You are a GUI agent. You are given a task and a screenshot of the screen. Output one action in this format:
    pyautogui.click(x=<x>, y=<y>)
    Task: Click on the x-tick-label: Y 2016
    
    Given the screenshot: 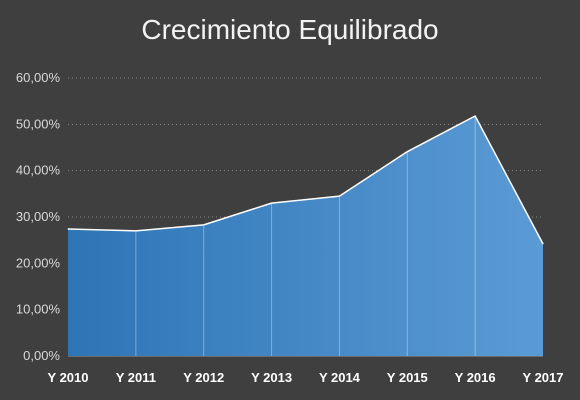 What is the action you would take?
    pyautogui.click(x=475, y=377)
    